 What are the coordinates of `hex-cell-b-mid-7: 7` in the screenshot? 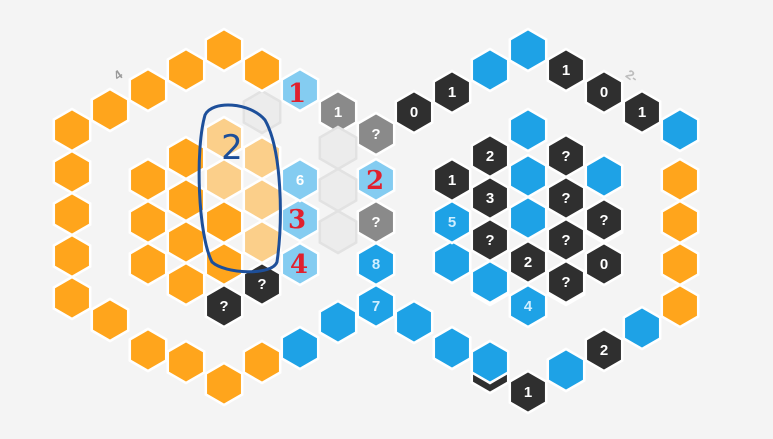 It's located at (376, 306).